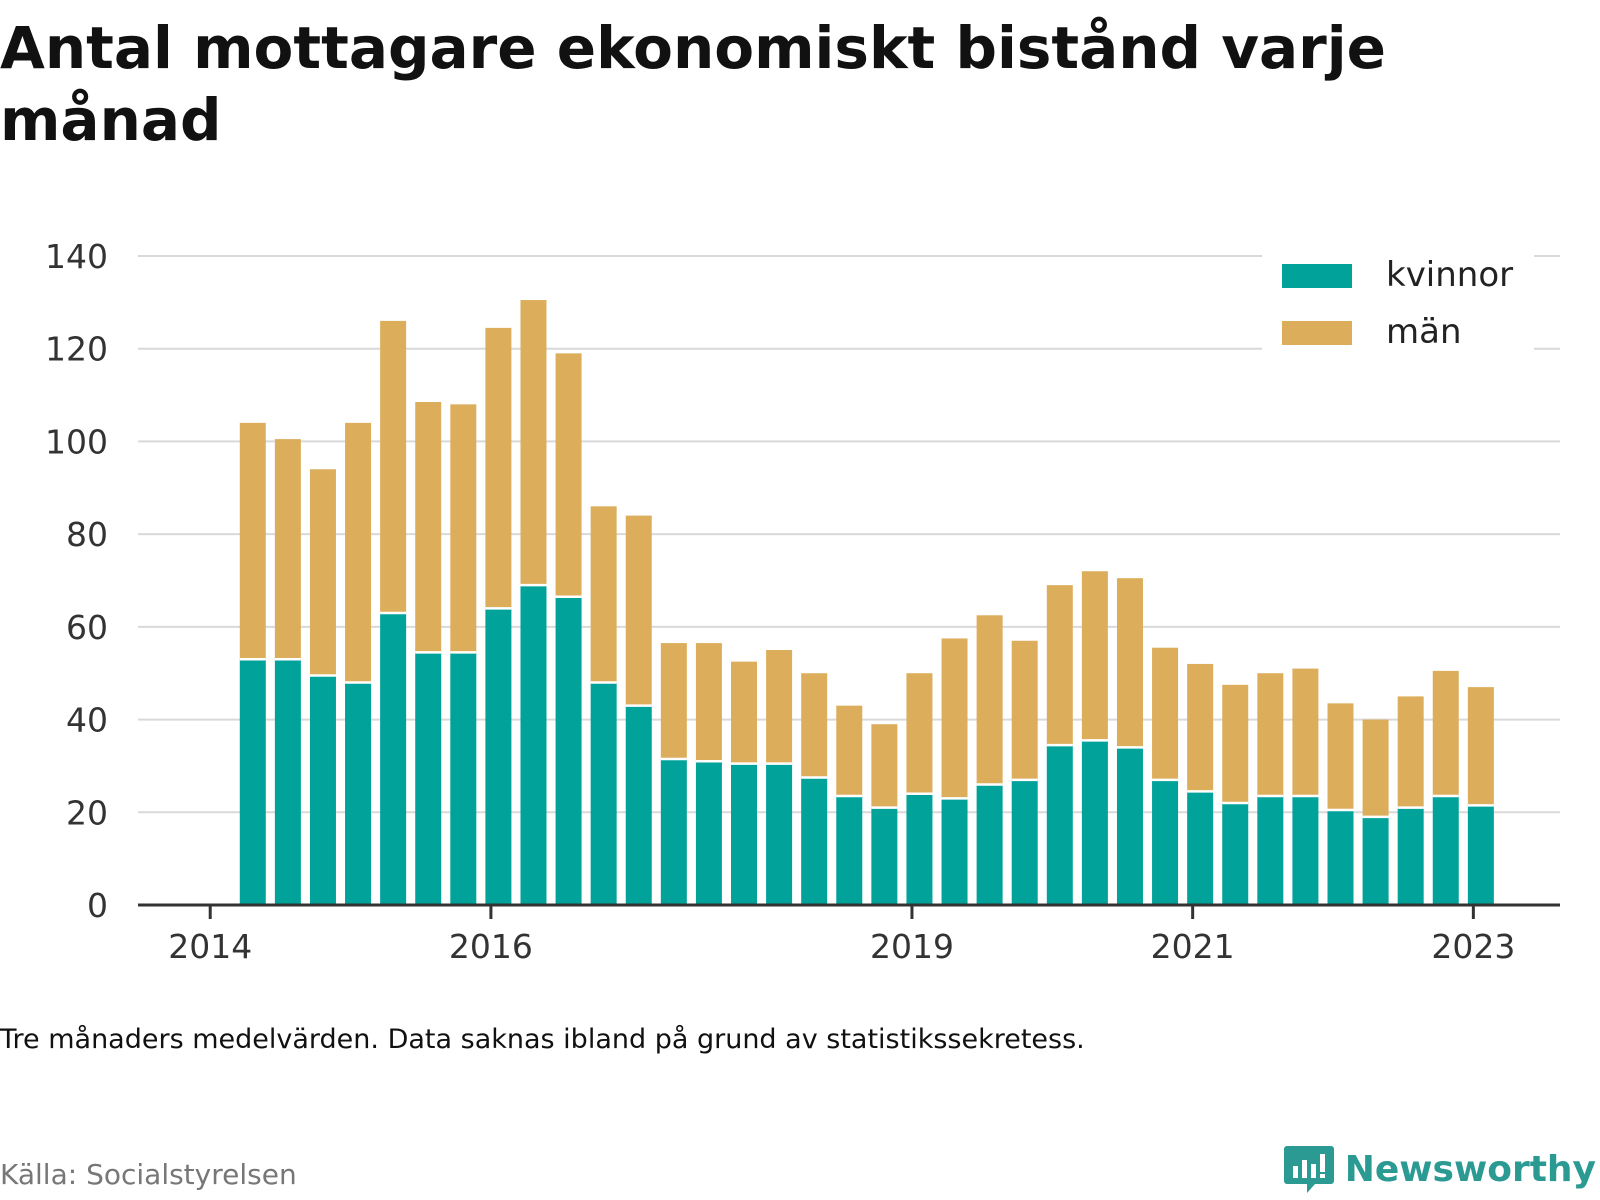  I want to click on x-tick-label: 2021, so click(1193, 946).